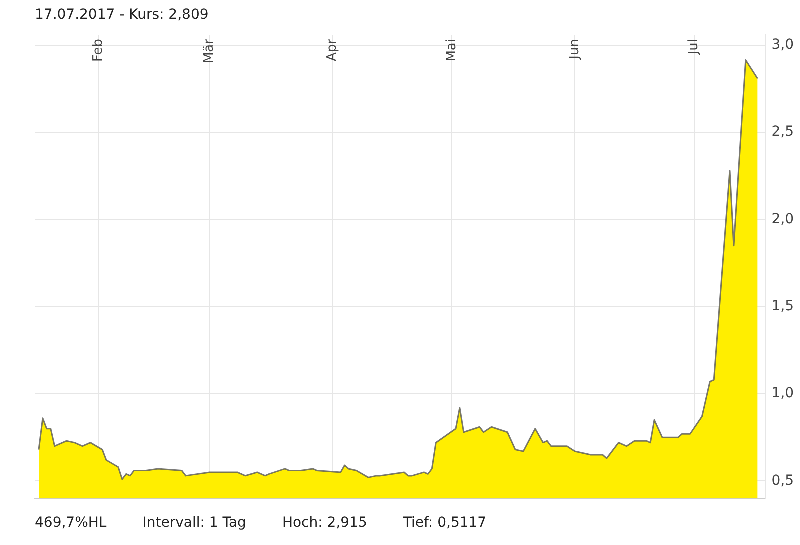 Image resolution: width=800 pixels, height=545 pixels. What do you see at coordinates (783, 45) in the screenshot?
I see `y-tick-label: 3,0` at bounding box center [783, 45].